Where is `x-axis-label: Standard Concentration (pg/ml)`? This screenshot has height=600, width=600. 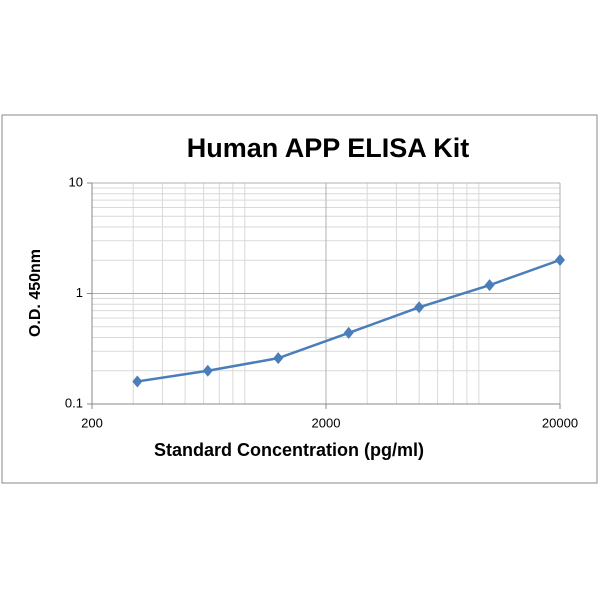
x-axis-label: Standard Concentration (pg/ml) is located at coordinates (289, 450).